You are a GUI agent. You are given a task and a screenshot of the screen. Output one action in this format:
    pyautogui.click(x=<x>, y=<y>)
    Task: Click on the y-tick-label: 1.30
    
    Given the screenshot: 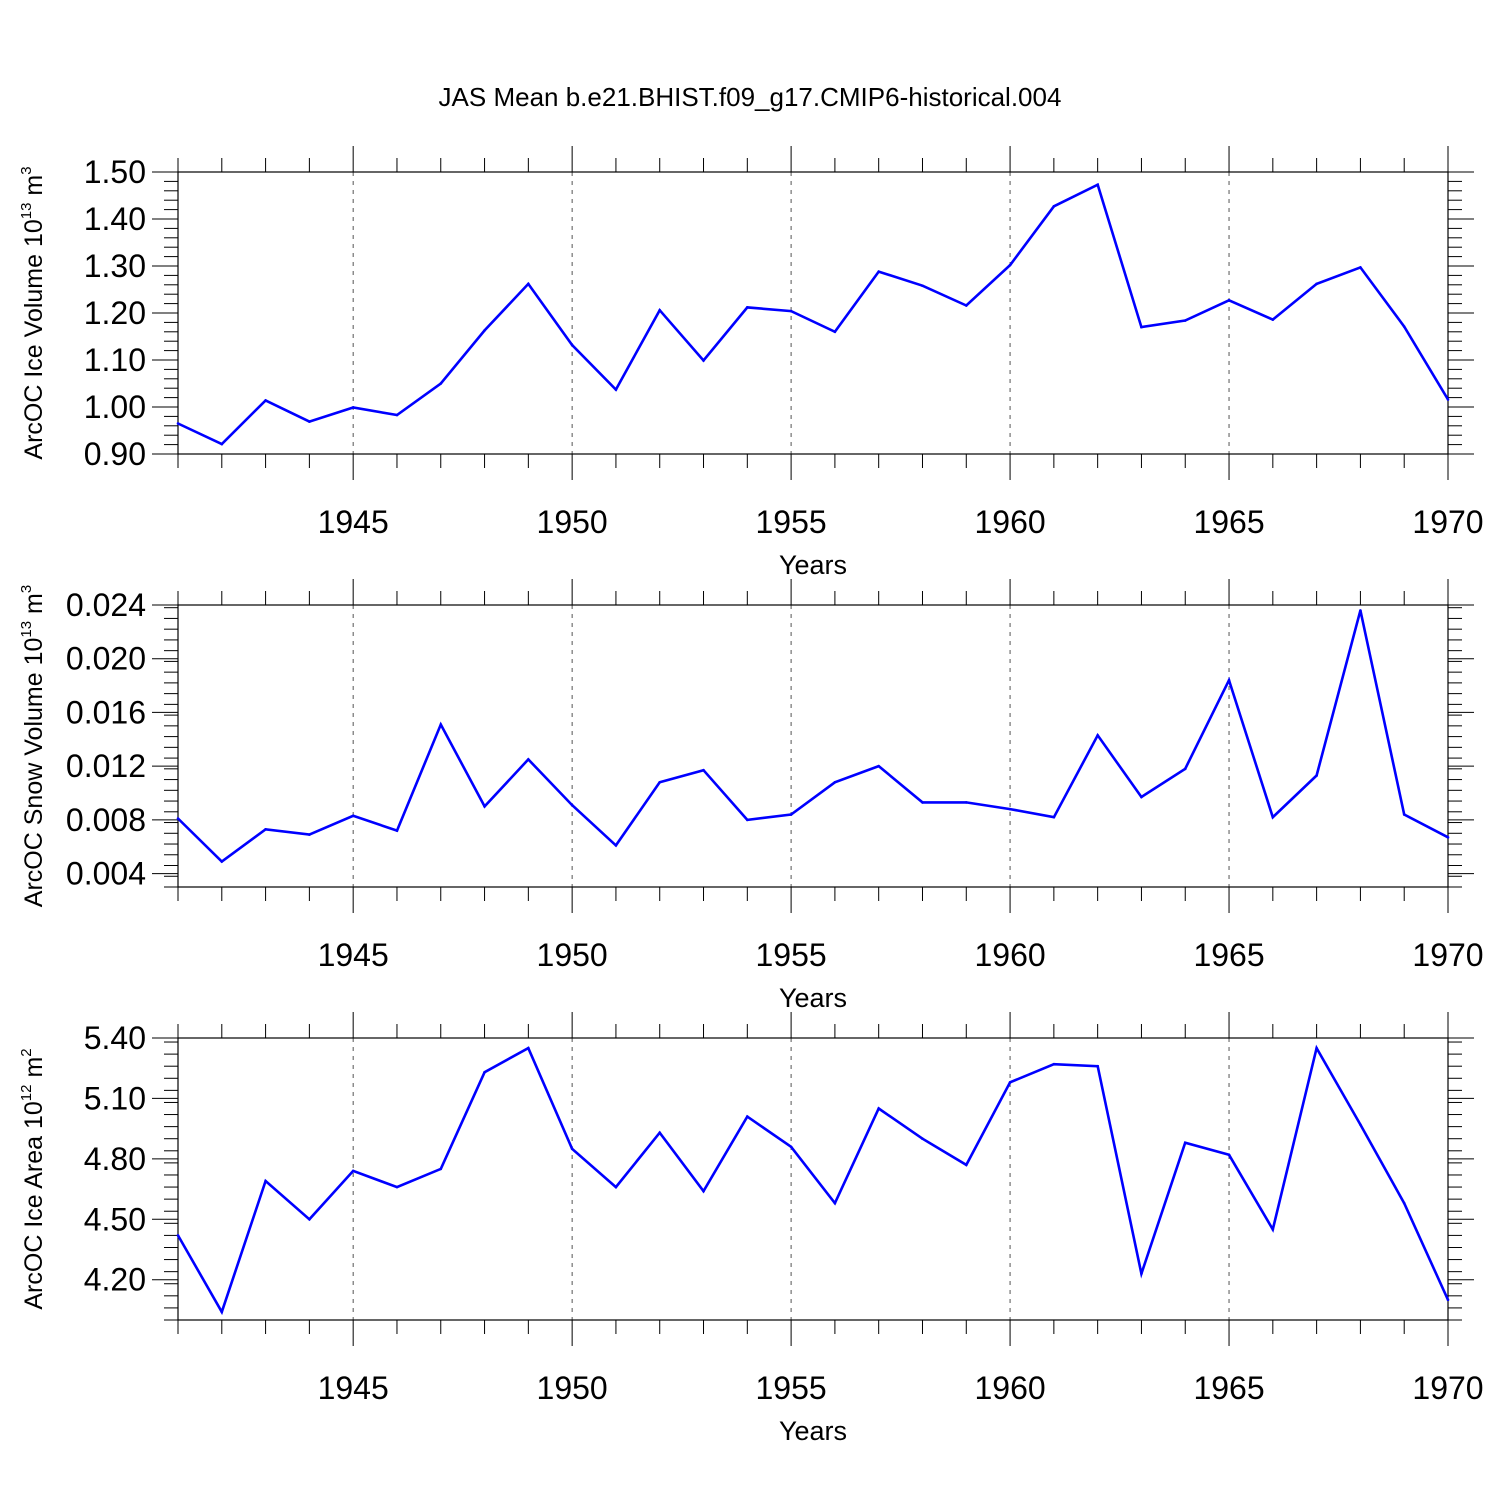 What is the action you would take?
    pyautogui.click(x=115, y=266)
    